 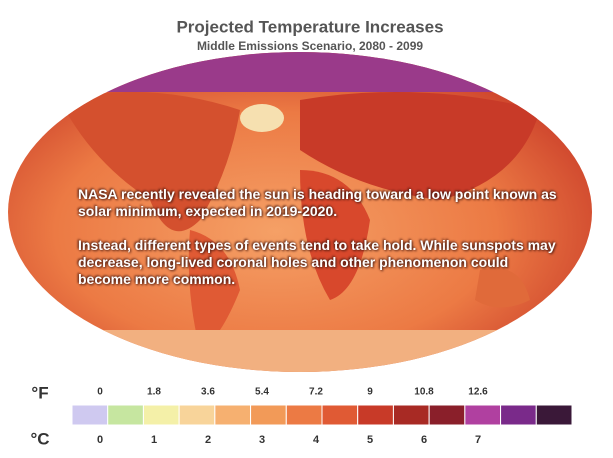 I want to click on legend: 0 1.8 3.6 5.4 7.2 9 10.8 12.6 0 1 2 3 4 5 6 7, so click(x=322, y=416).